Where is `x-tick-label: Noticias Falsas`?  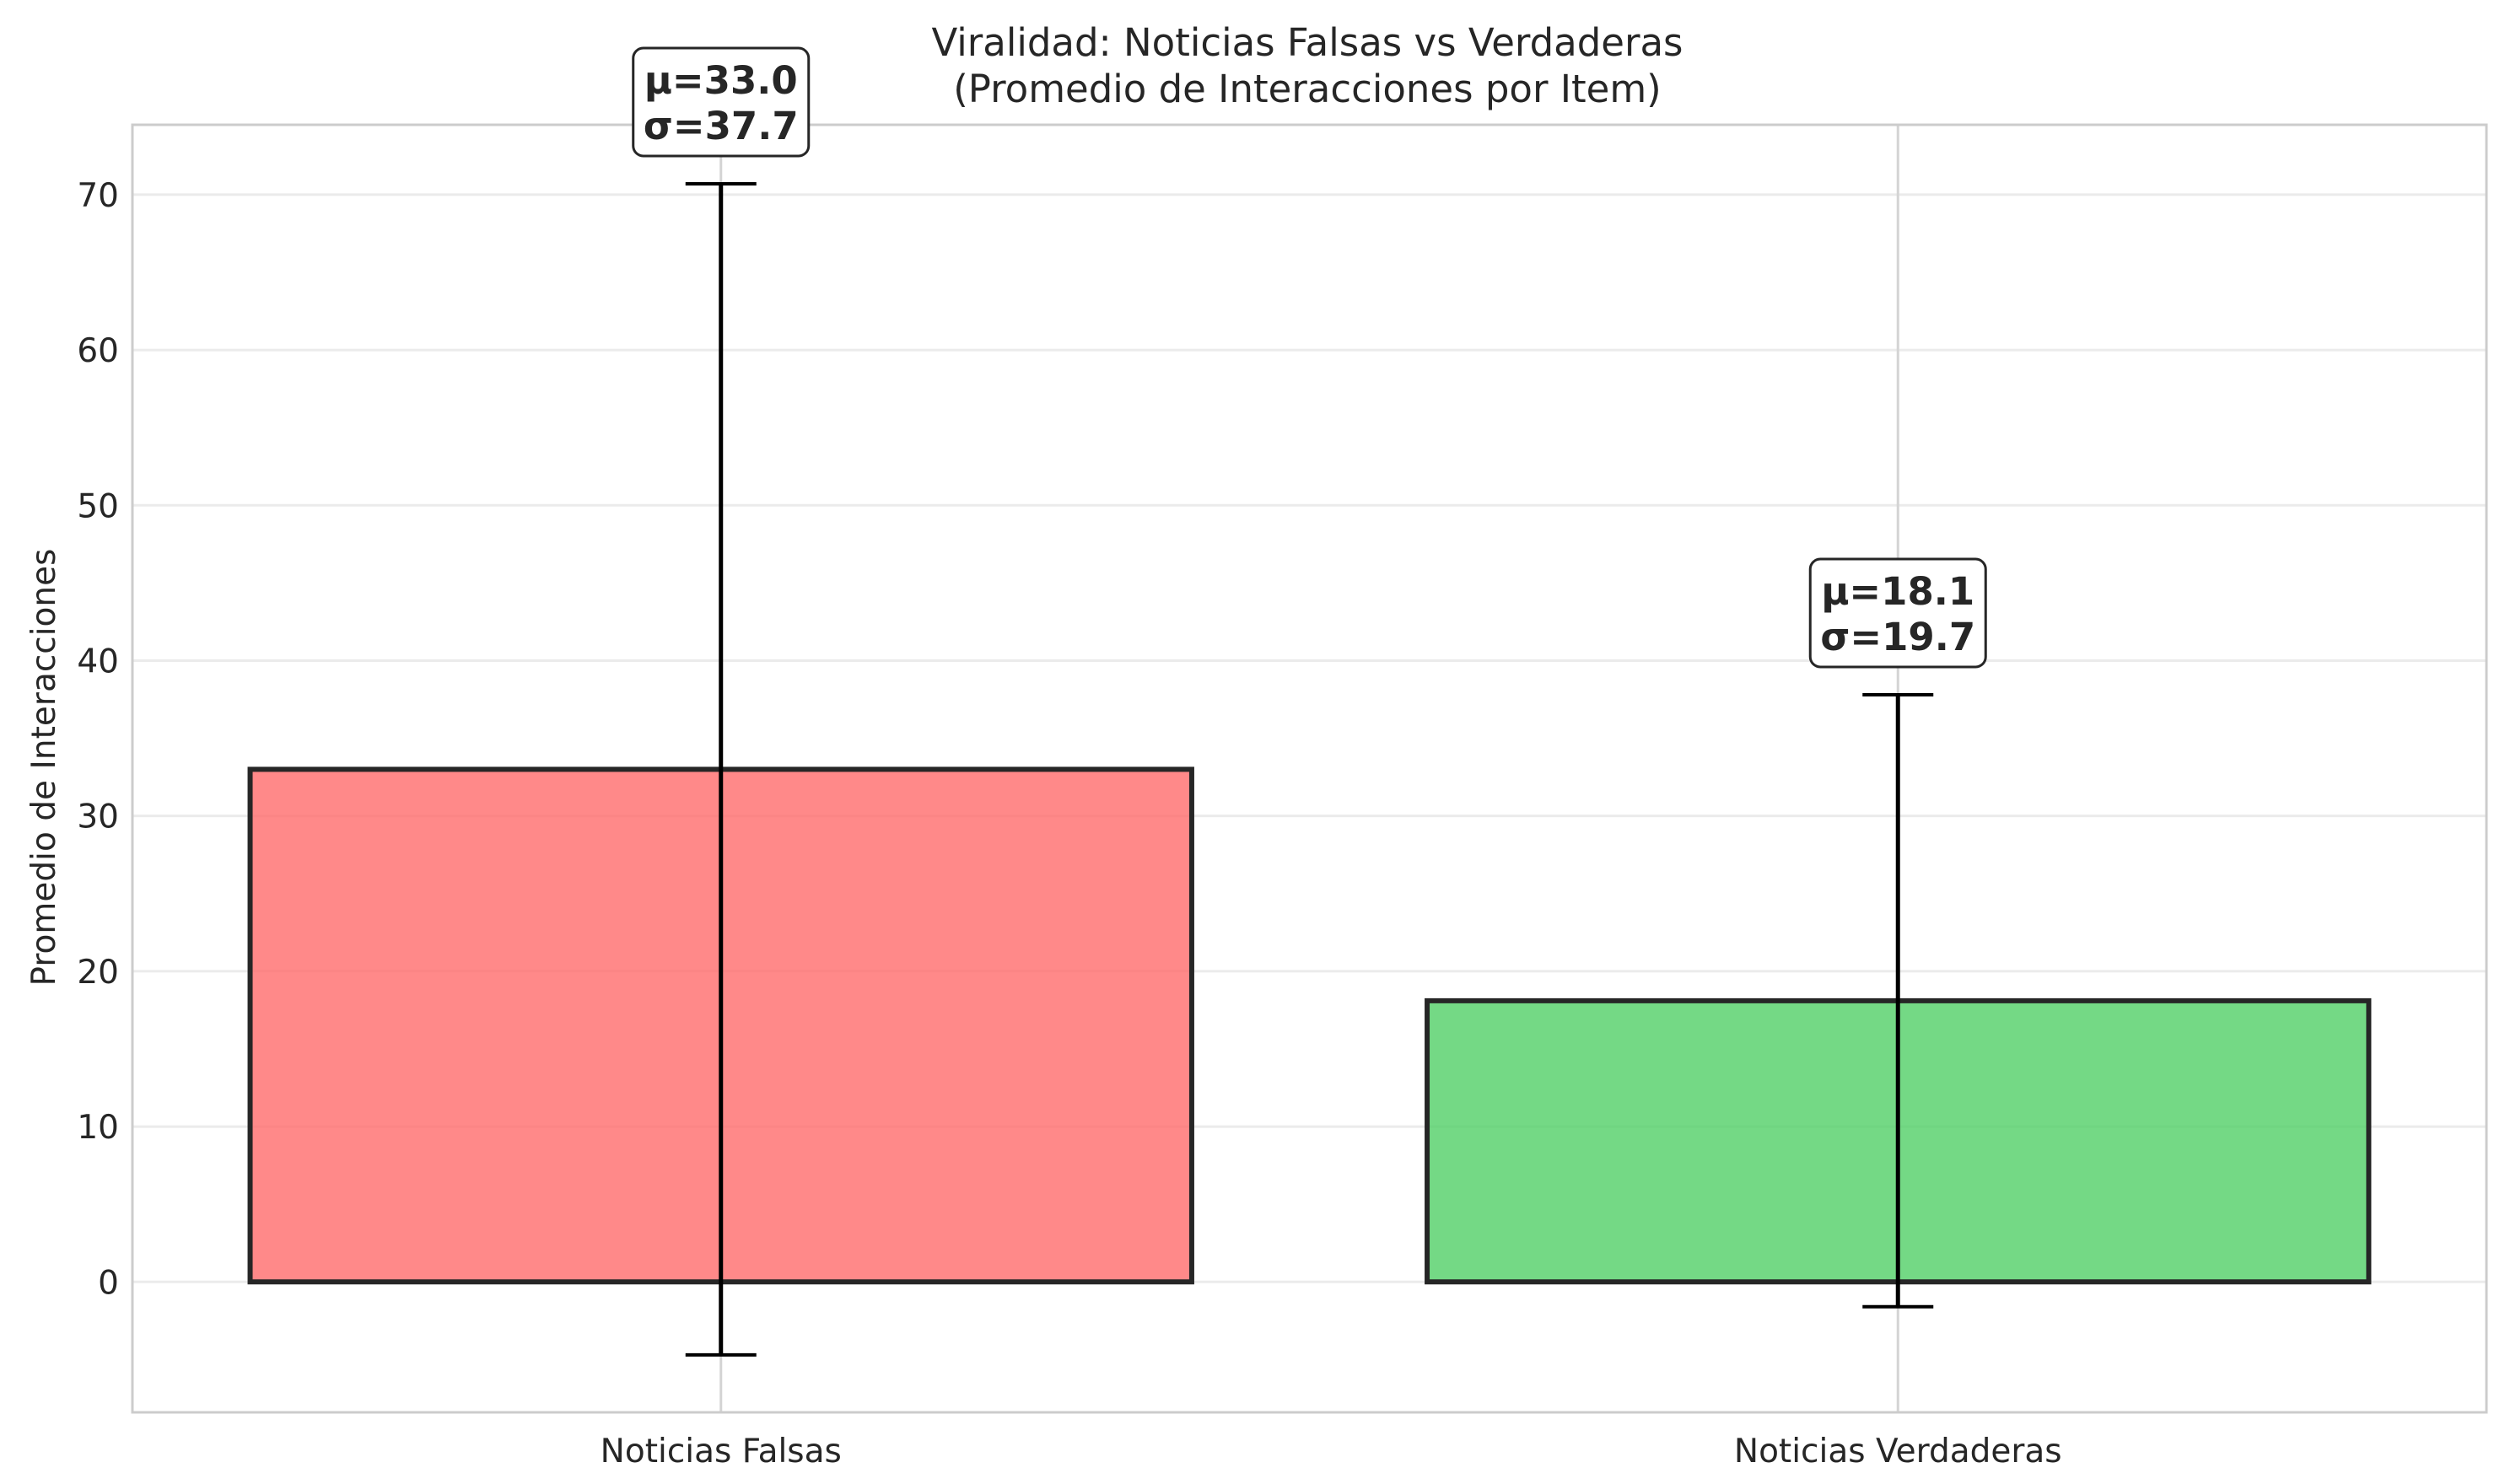 x-tick-label: Noticias Falsas is located at coordinates (721, 1452).